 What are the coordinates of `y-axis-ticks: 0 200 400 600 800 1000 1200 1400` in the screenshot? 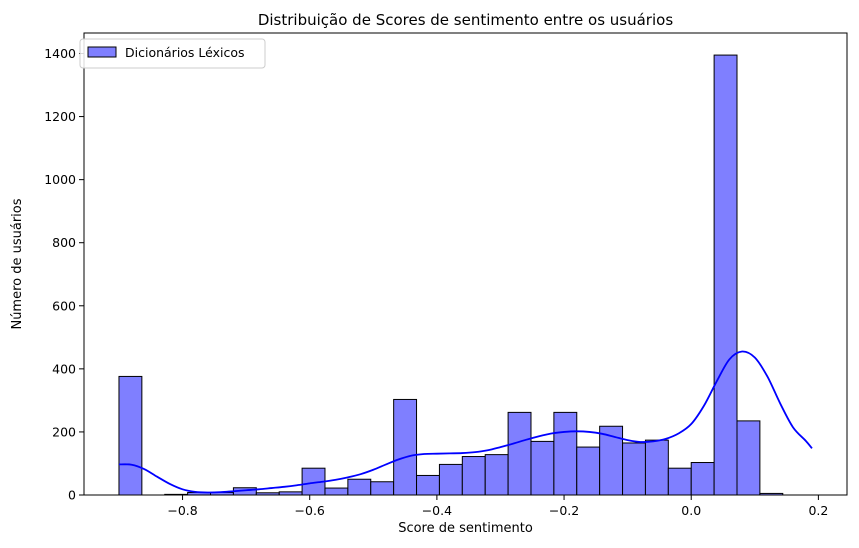 It's located at (64, 274).